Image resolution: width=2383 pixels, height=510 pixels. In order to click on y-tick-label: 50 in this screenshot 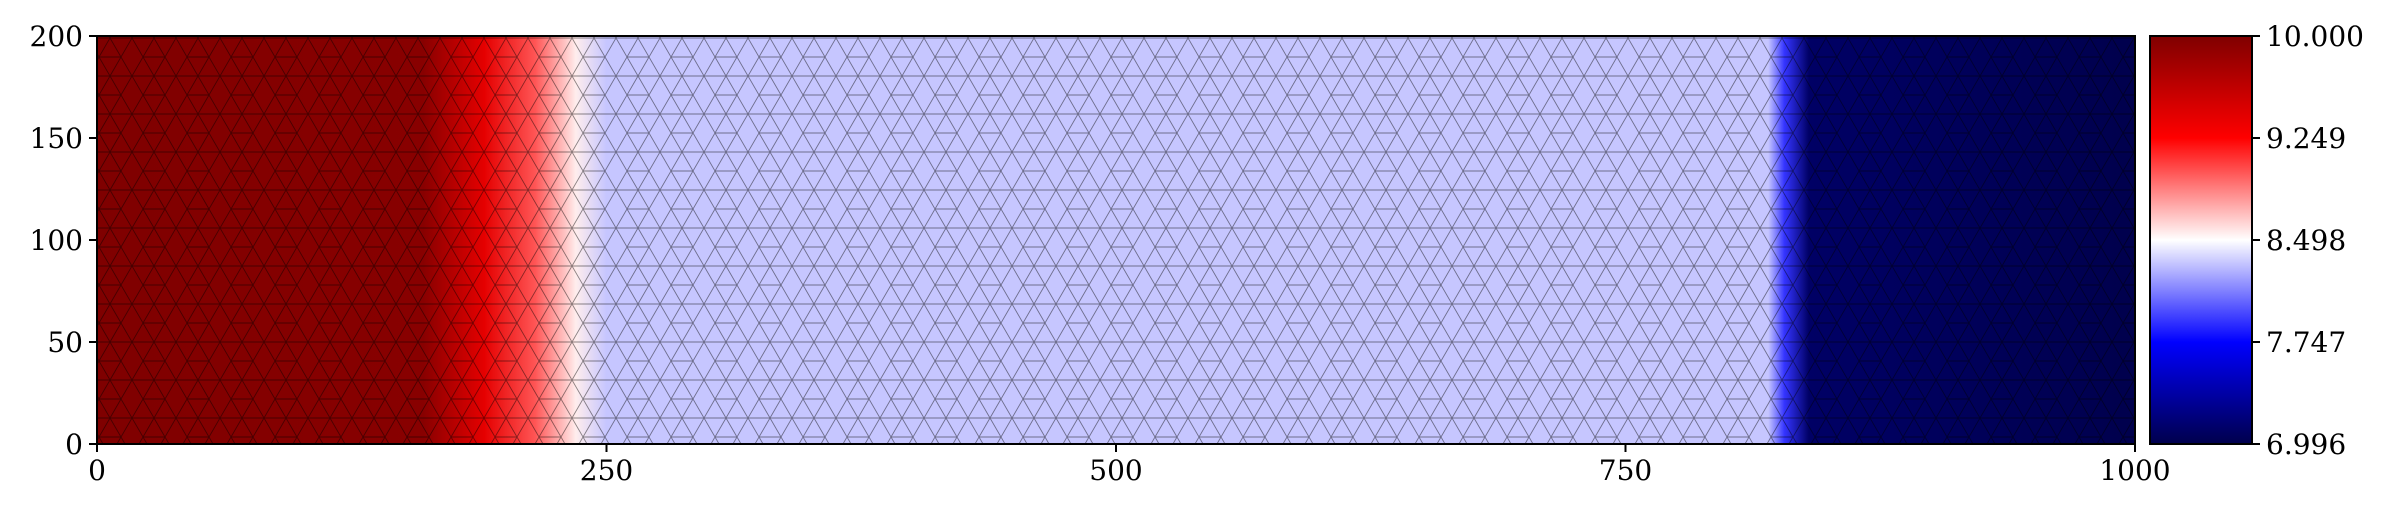, I will do `click(65, 342)`.